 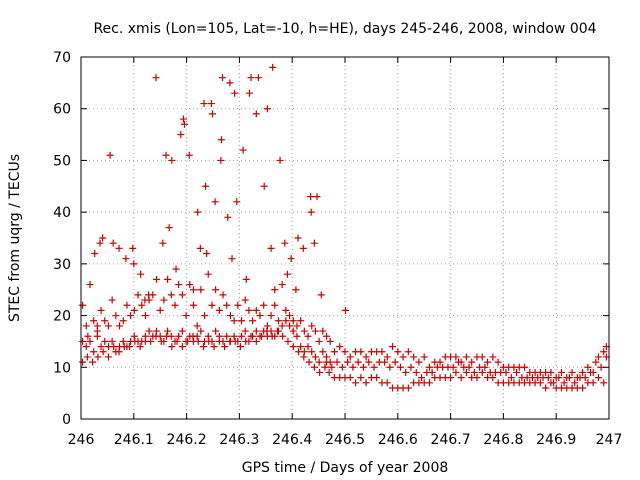 I want to click on x-tick-label: 246.3, so click(x=239, y=440).